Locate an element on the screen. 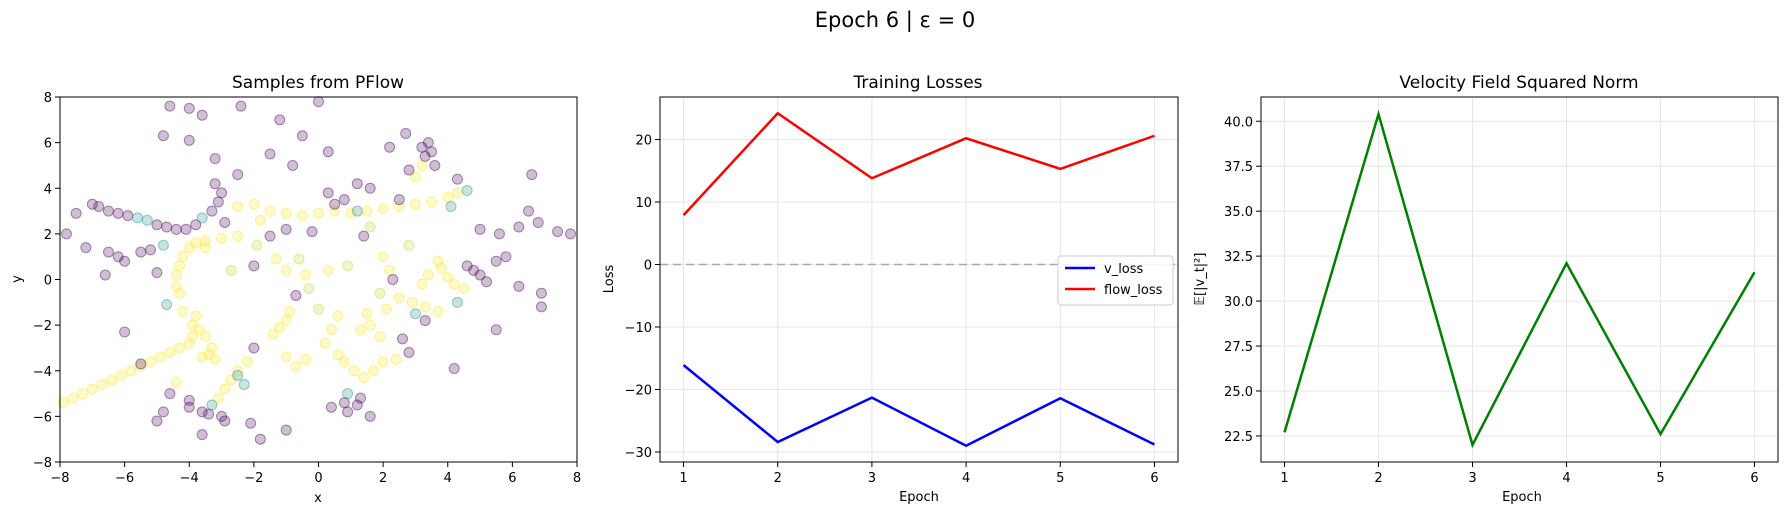 The width and height of the screenshot is (1790, 515). scatter-xlabel: x is located at coordinates (318, 498).